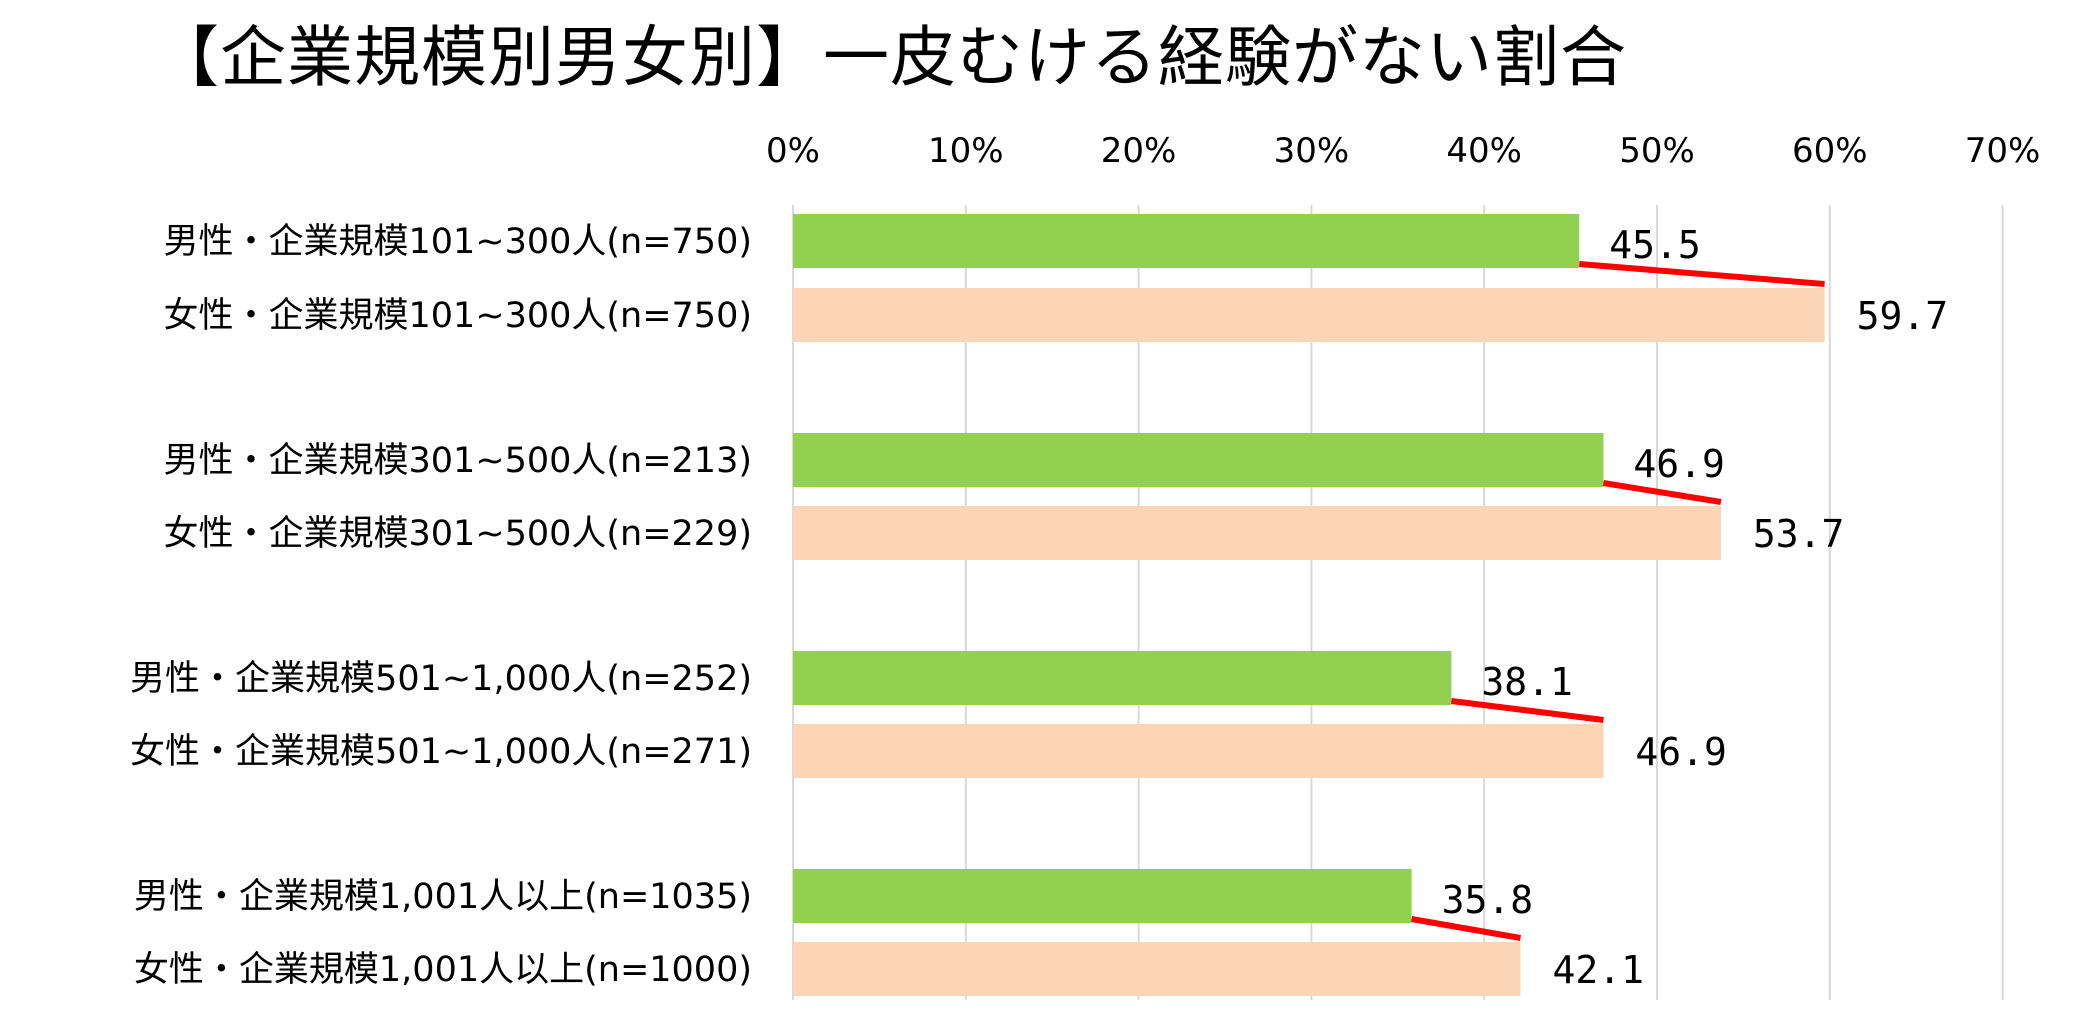 The width and height of the screenshot is (2077, 1014). I want to click on x-tick-label: 40%, so click(1484, 151).